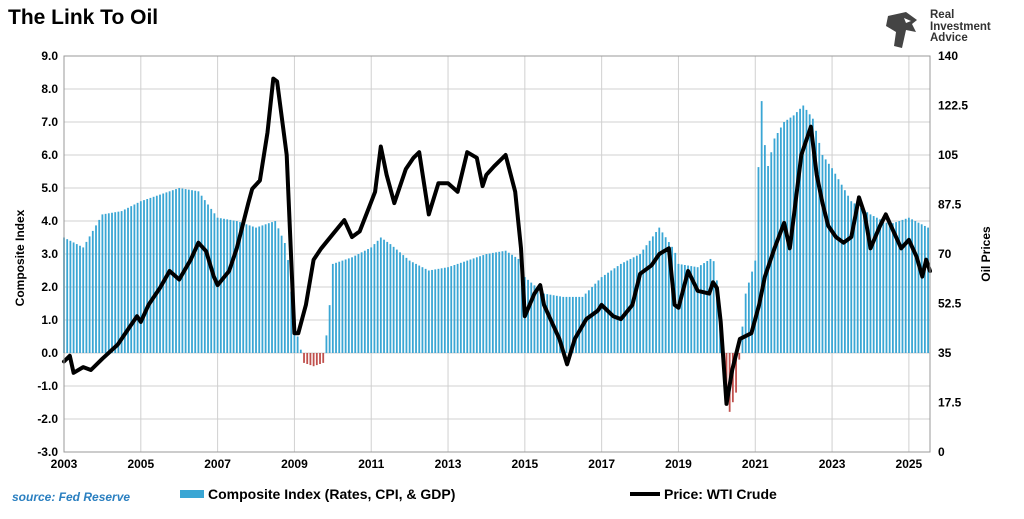  I want to click on x-tick-label: 2023, so click(832, 464).